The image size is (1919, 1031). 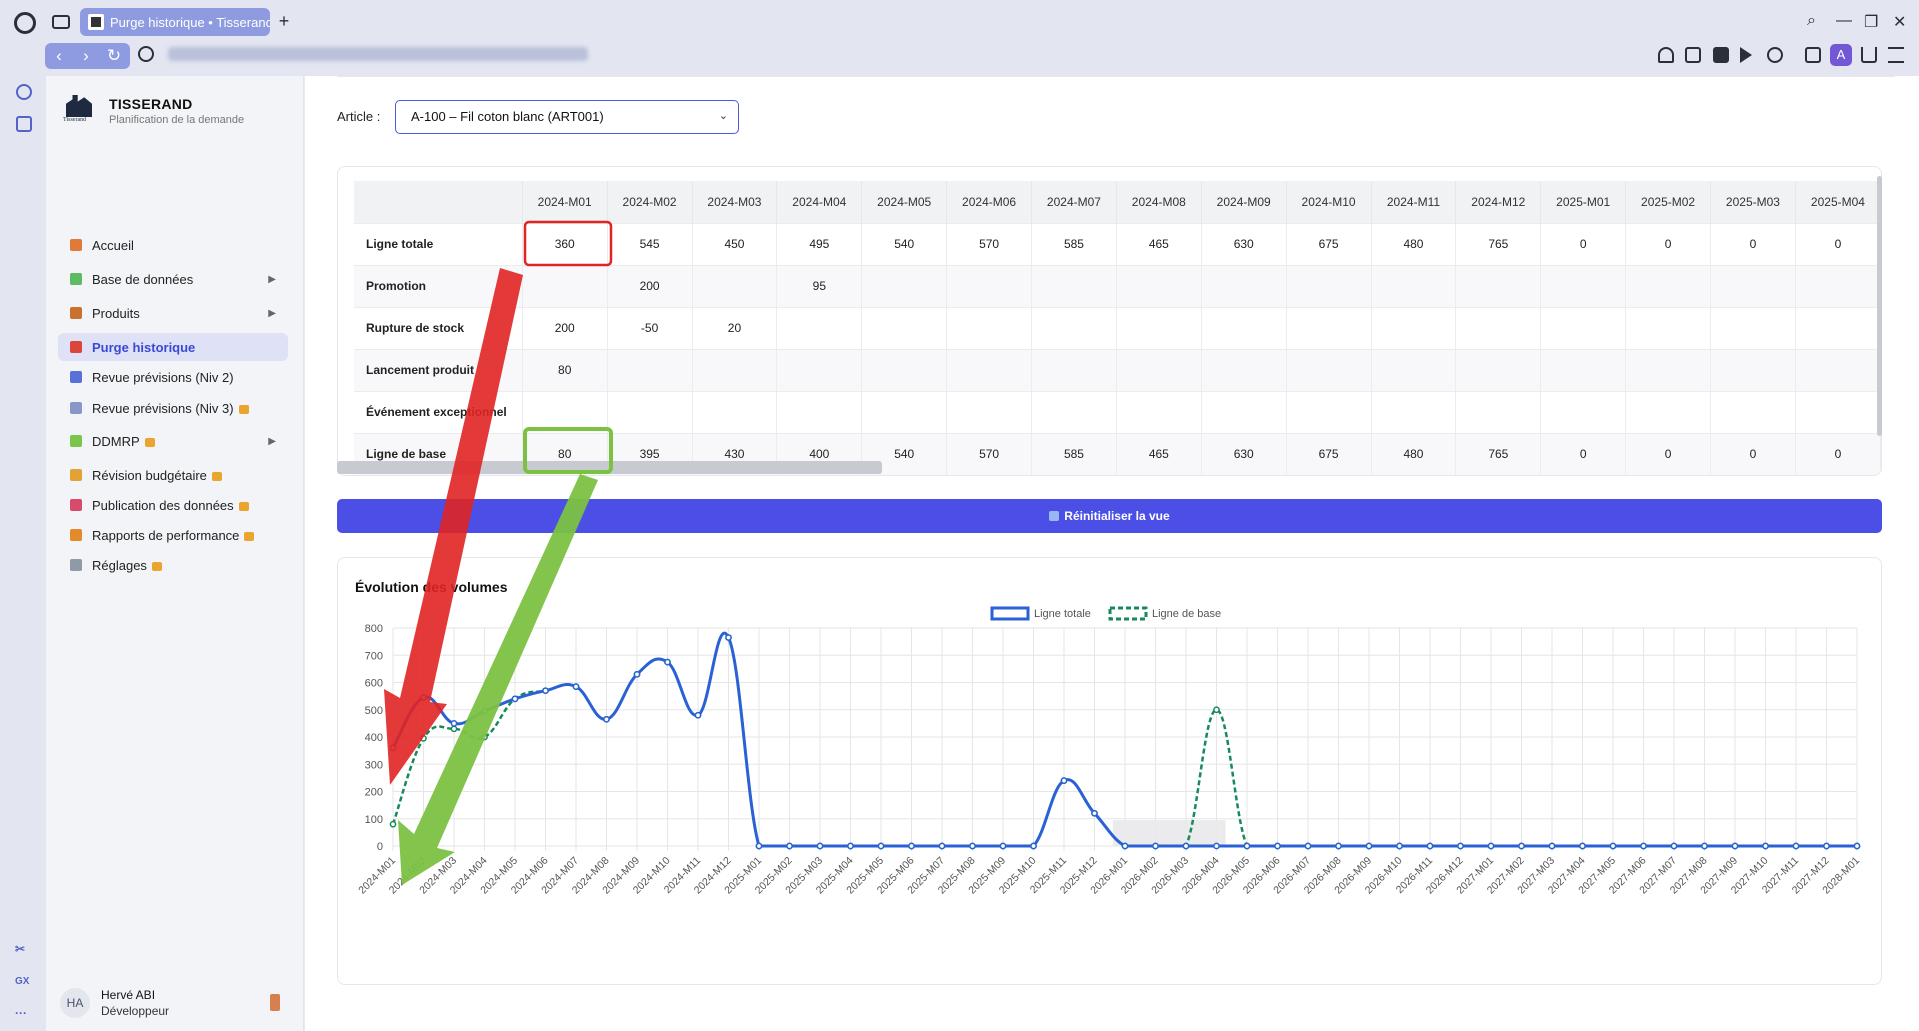 What do you see at coordinates (735, 243) in the screenshot?
I see `table-cell: 450` at bounding box center [735, 243].